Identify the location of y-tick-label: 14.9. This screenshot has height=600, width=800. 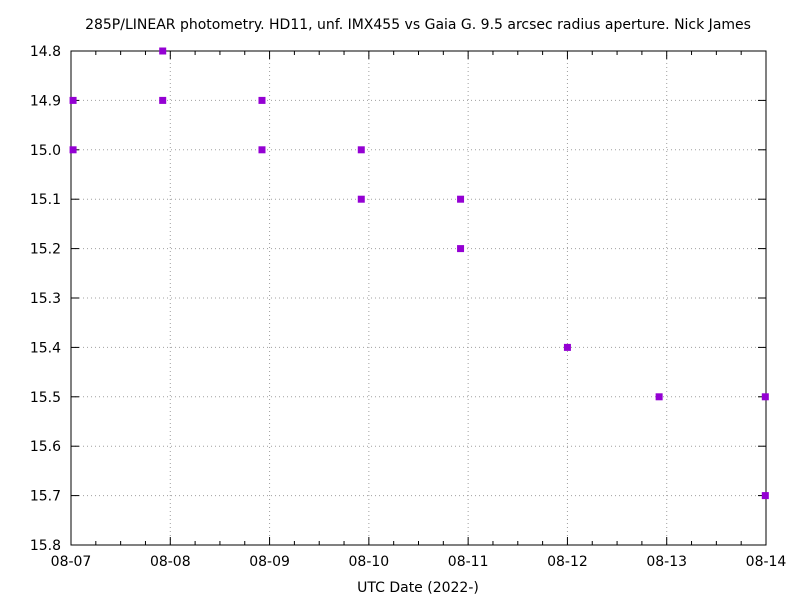
(45, 101).